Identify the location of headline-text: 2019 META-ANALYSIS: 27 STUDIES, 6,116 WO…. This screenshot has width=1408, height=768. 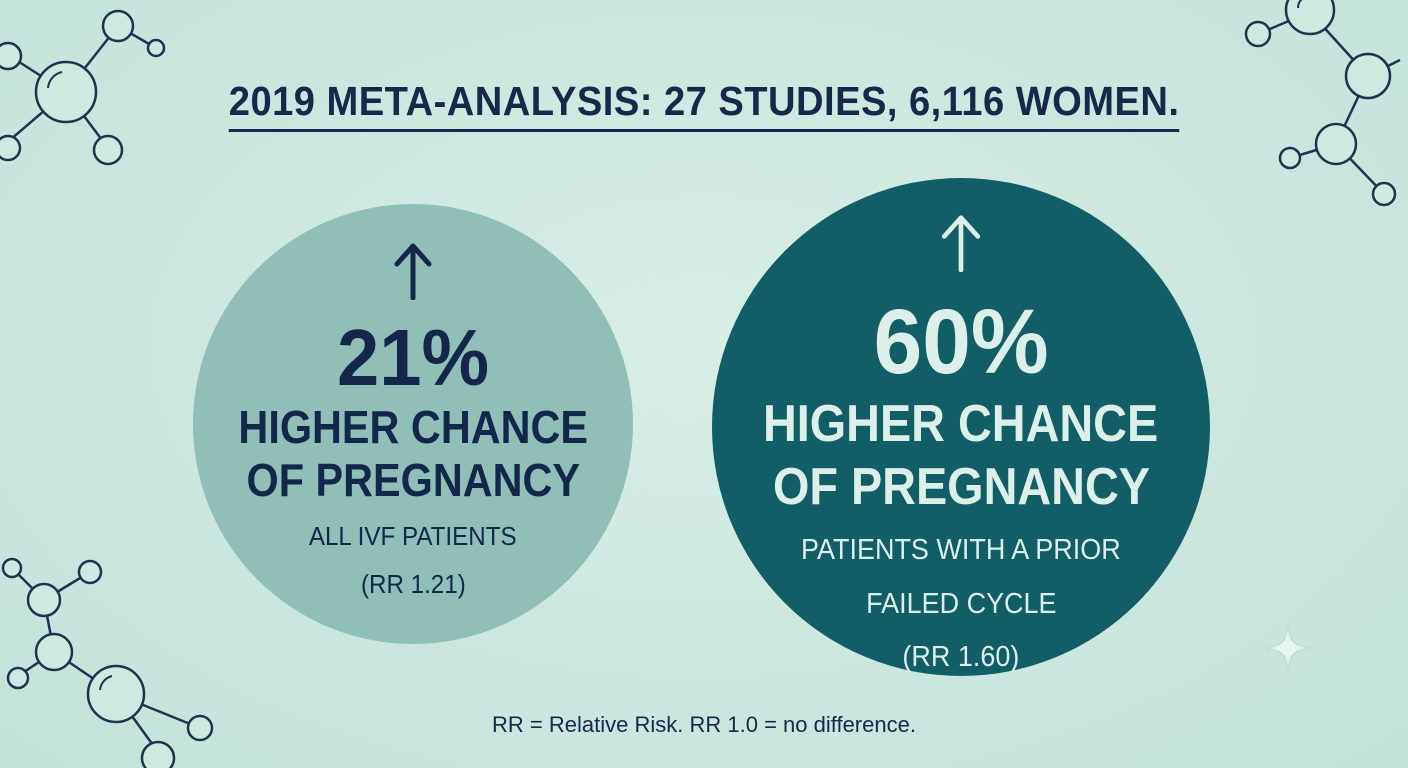
(704, 105).